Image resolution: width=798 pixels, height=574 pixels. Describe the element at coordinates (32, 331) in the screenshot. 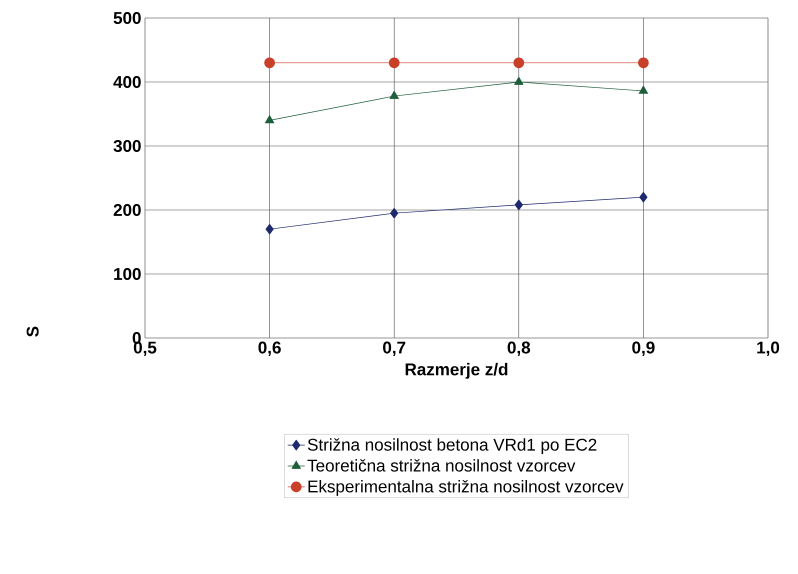

I see `y-axis-title: S` at that location.